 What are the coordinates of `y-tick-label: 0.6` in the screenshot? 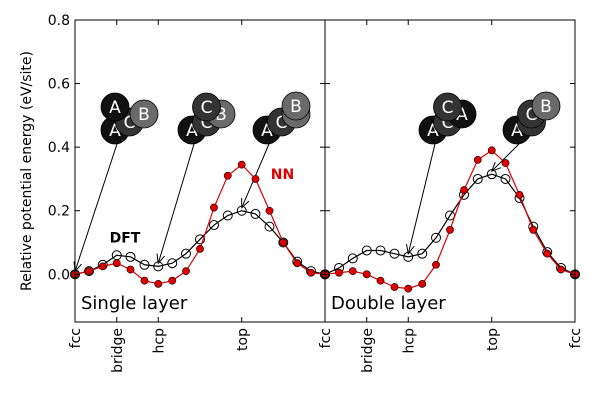 It's located at (59, 85).